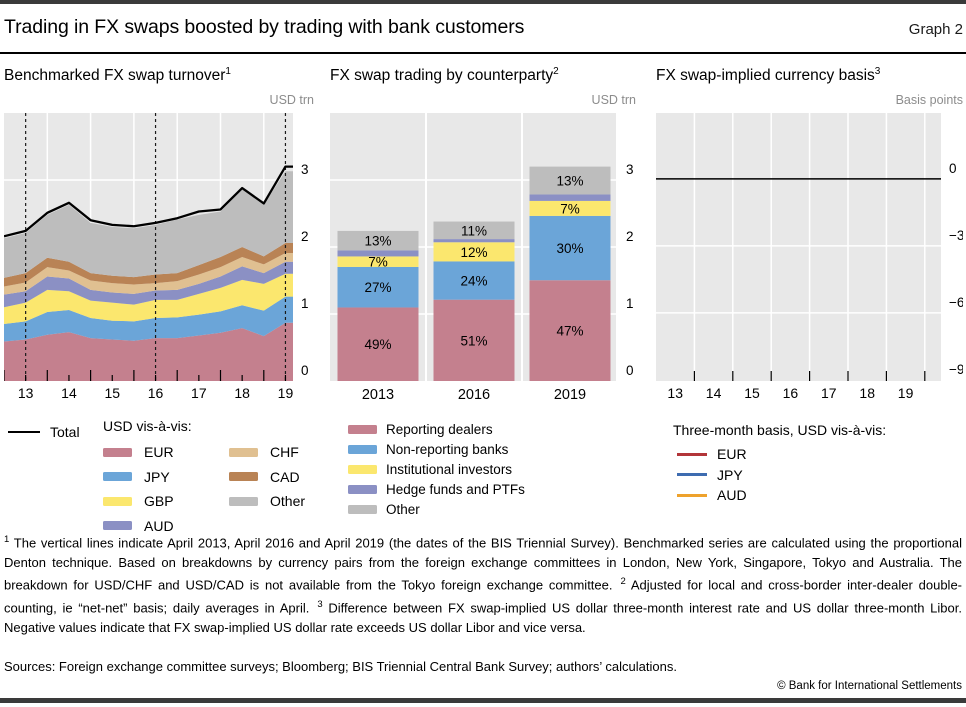 This screenshot has width=966, height=707. What do you see at coordinates (935, 29) in the screenshot?
I see `graph-number-label: Graph 2` at bounding box center [935, 29].